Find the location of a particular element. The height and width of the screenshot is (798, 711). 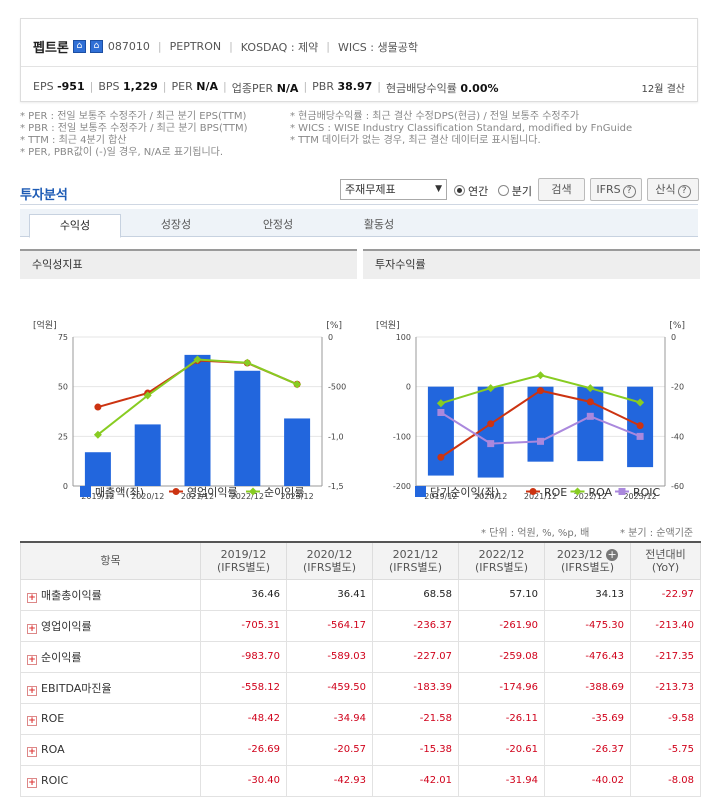

legend-label: ROA is located at coordinates (601, 492).